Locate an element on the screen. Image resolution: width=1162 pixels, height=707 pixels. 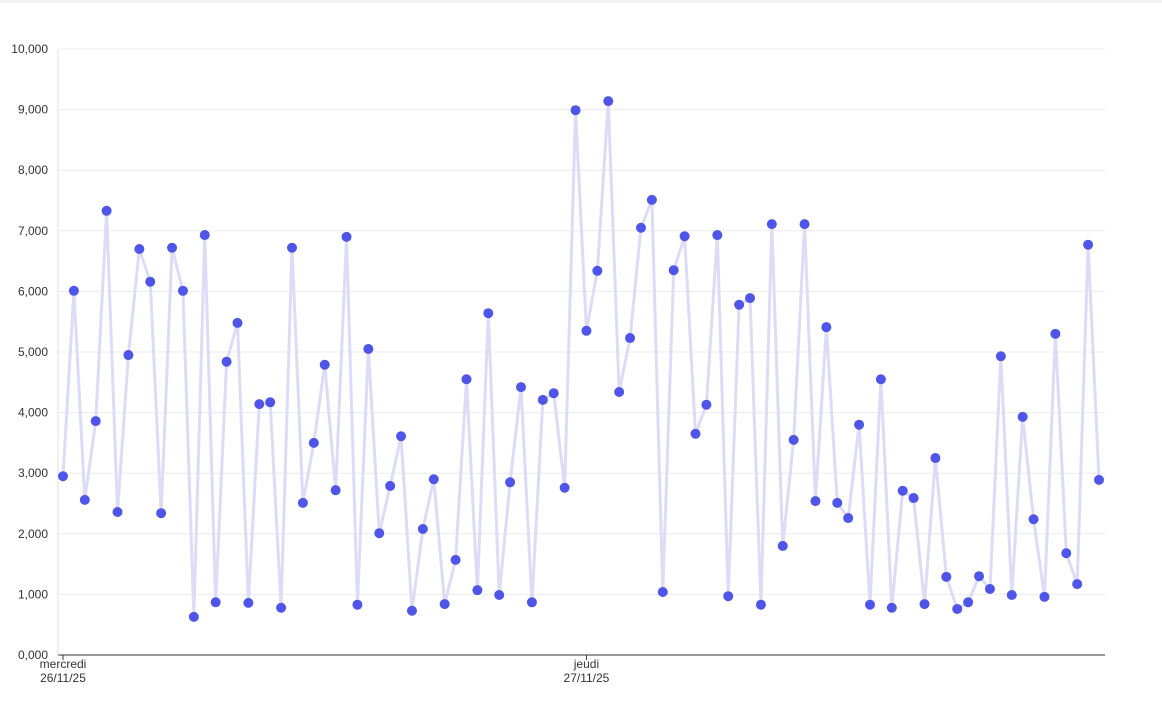
x-tick-sublabel: 26/11/25 is located at coordinates (63, 678).